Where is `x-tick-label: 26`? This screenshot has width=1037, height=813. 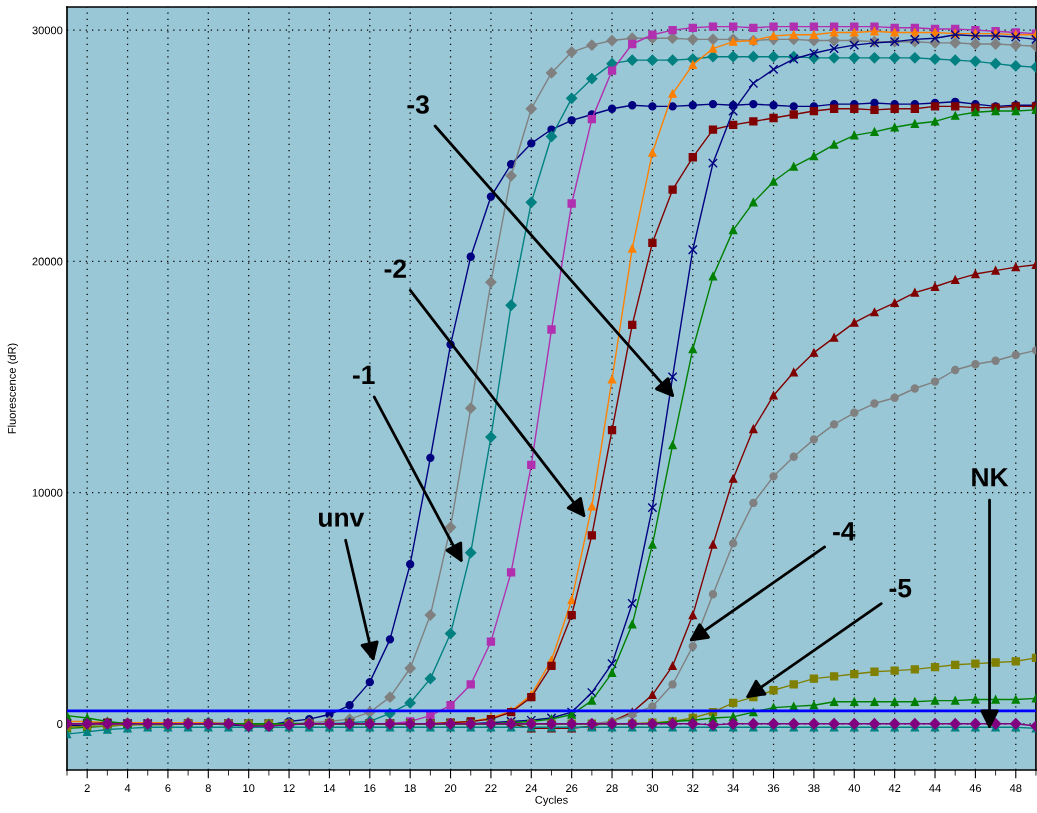 x-tick-label: 26 is located at coordinates (572, 788).